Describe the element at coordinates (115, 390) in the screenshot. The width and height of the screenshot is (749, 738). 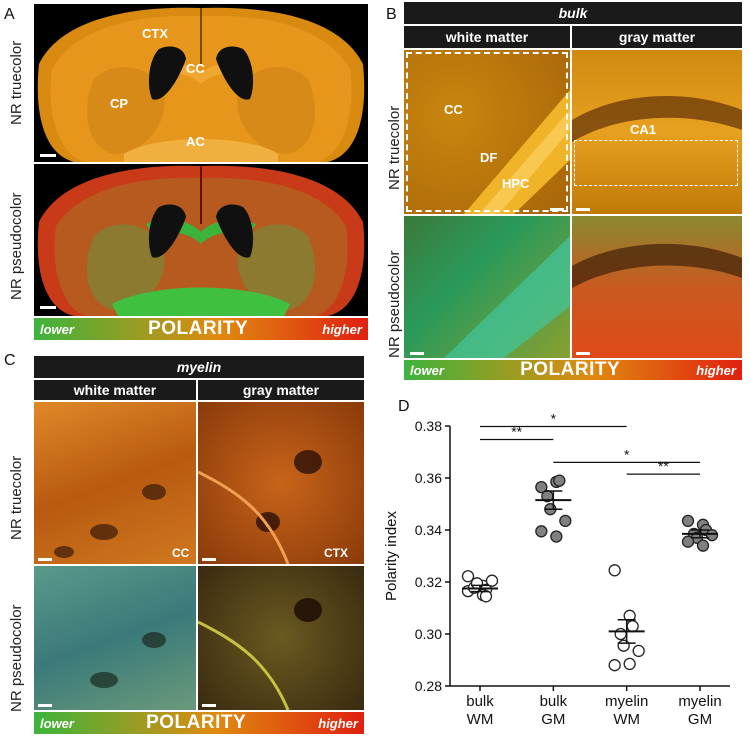
I see `panel-c-col-white: white matter` at that location.